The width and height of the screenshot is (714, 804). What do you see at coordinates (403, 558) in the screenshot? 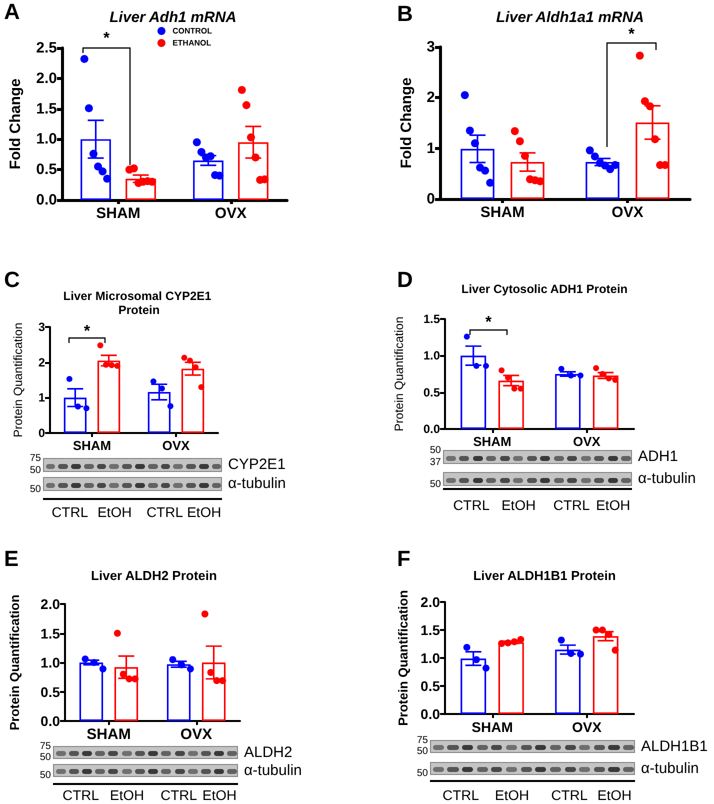
I see `text: F` at bounding box center [403, 558].